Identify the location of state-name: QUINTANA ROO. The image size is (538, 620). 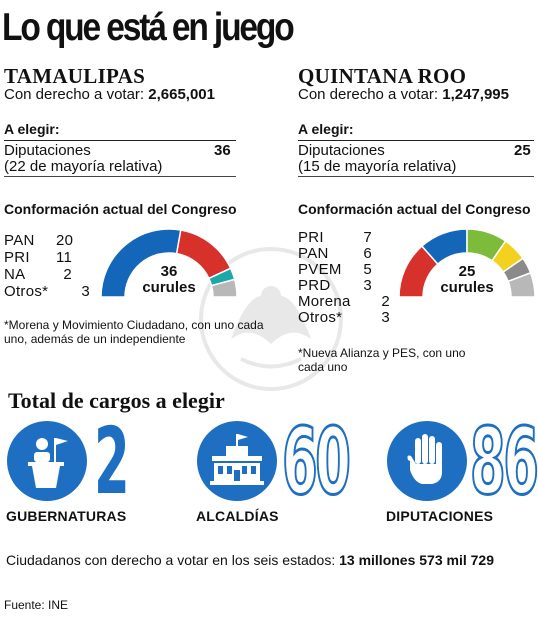
(382, 76).